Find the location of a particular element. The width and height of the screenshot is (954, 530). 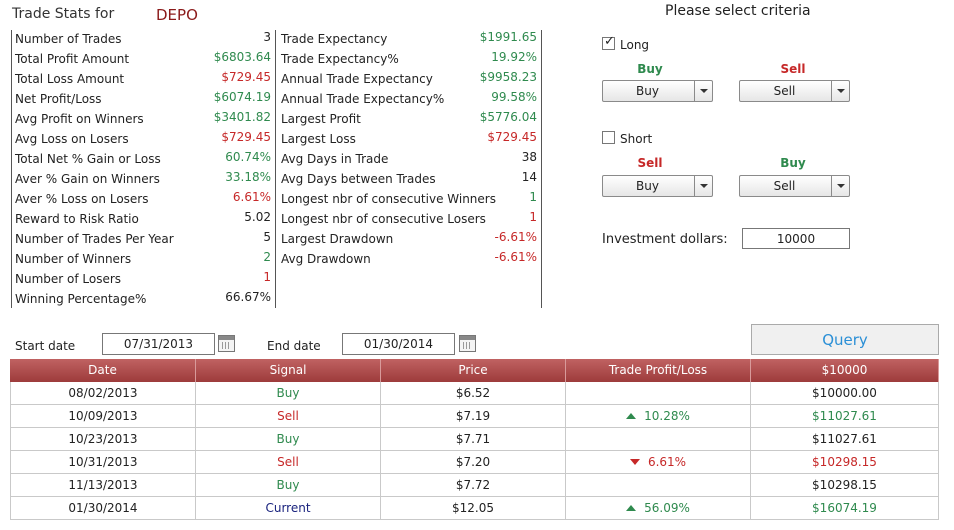

stat-value: -6.61% is located at coordinates (515, 237).